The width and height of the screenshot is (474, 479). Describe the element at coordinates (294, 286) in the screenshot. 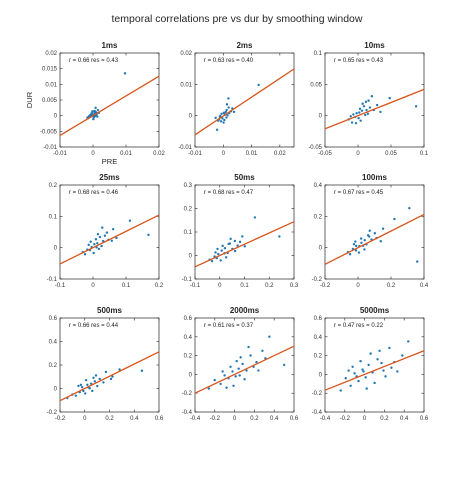

I see `x-tick-label: 0.3` at that location.